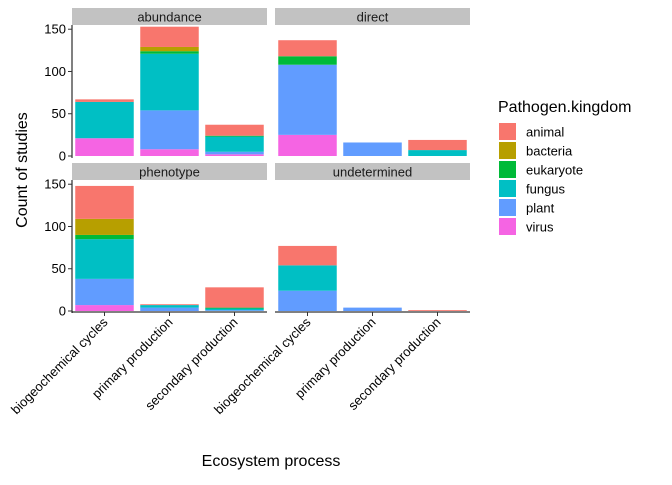 The image size is (672, 485). I want to click on legend-item-animal: animal, so click(531, 131).